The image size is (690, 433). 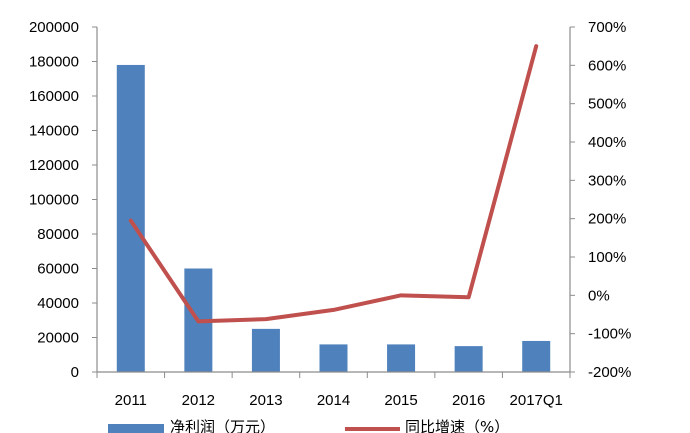 I want to click on y-right-tick-label: 300%, so click(x=607, y=180).